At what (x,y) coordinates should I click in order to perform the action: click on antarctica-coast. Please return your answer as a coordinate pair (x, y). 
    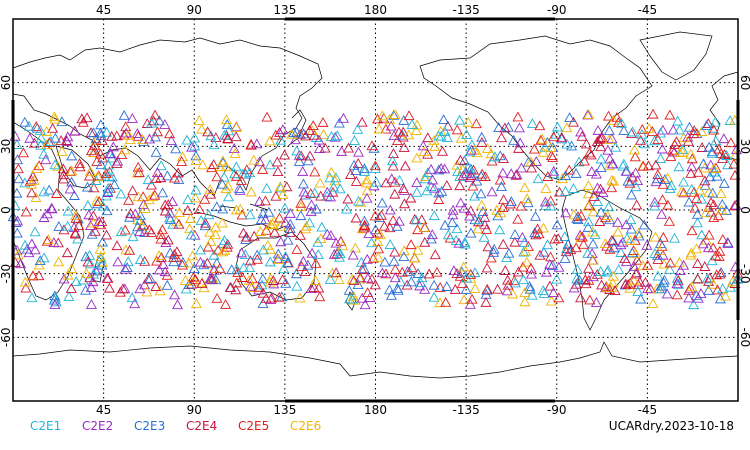
    Looking at the image, I should click on (375, 360).